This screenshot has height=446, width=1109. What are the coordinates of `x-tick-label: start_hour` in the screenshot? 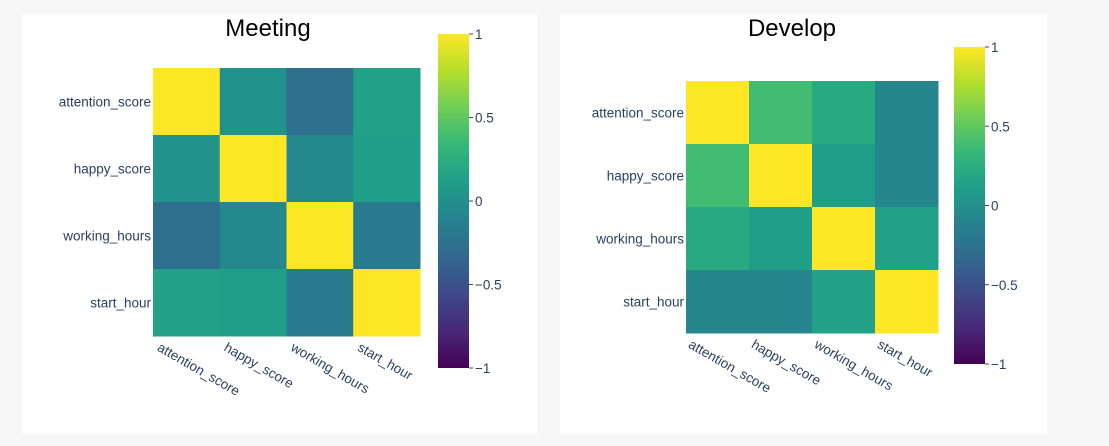 It's located at (385, 362).